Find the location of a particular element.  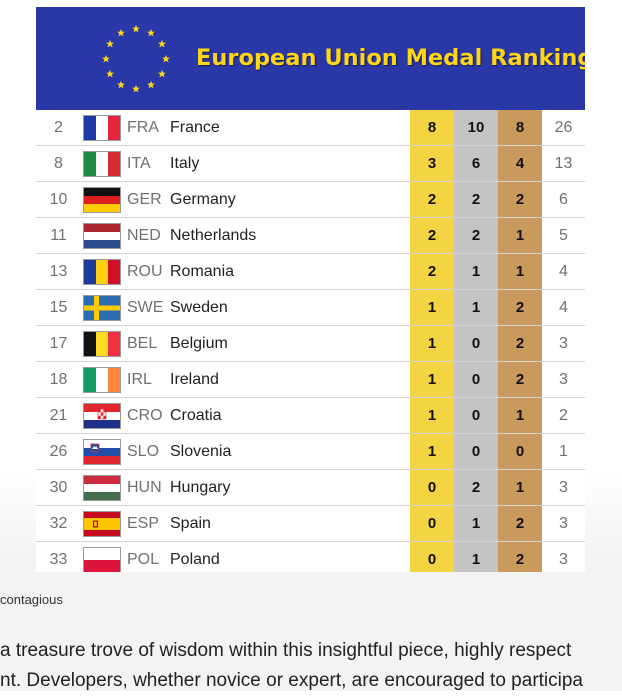

country-name: France is located at coordinates (195, 127).